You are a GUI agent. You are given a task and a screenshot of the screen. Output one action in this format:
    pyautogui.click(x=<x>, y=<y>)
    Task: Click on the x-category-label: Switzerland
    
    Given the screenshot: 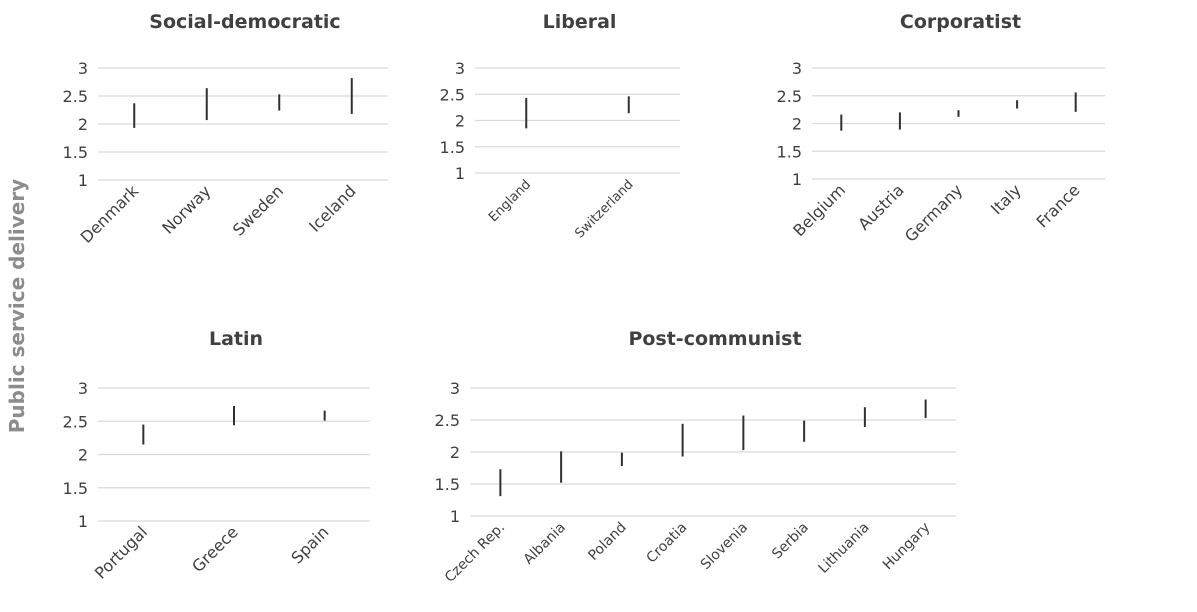 What is the action you would take?
    pyautogui.click(x=604, y=209)
    